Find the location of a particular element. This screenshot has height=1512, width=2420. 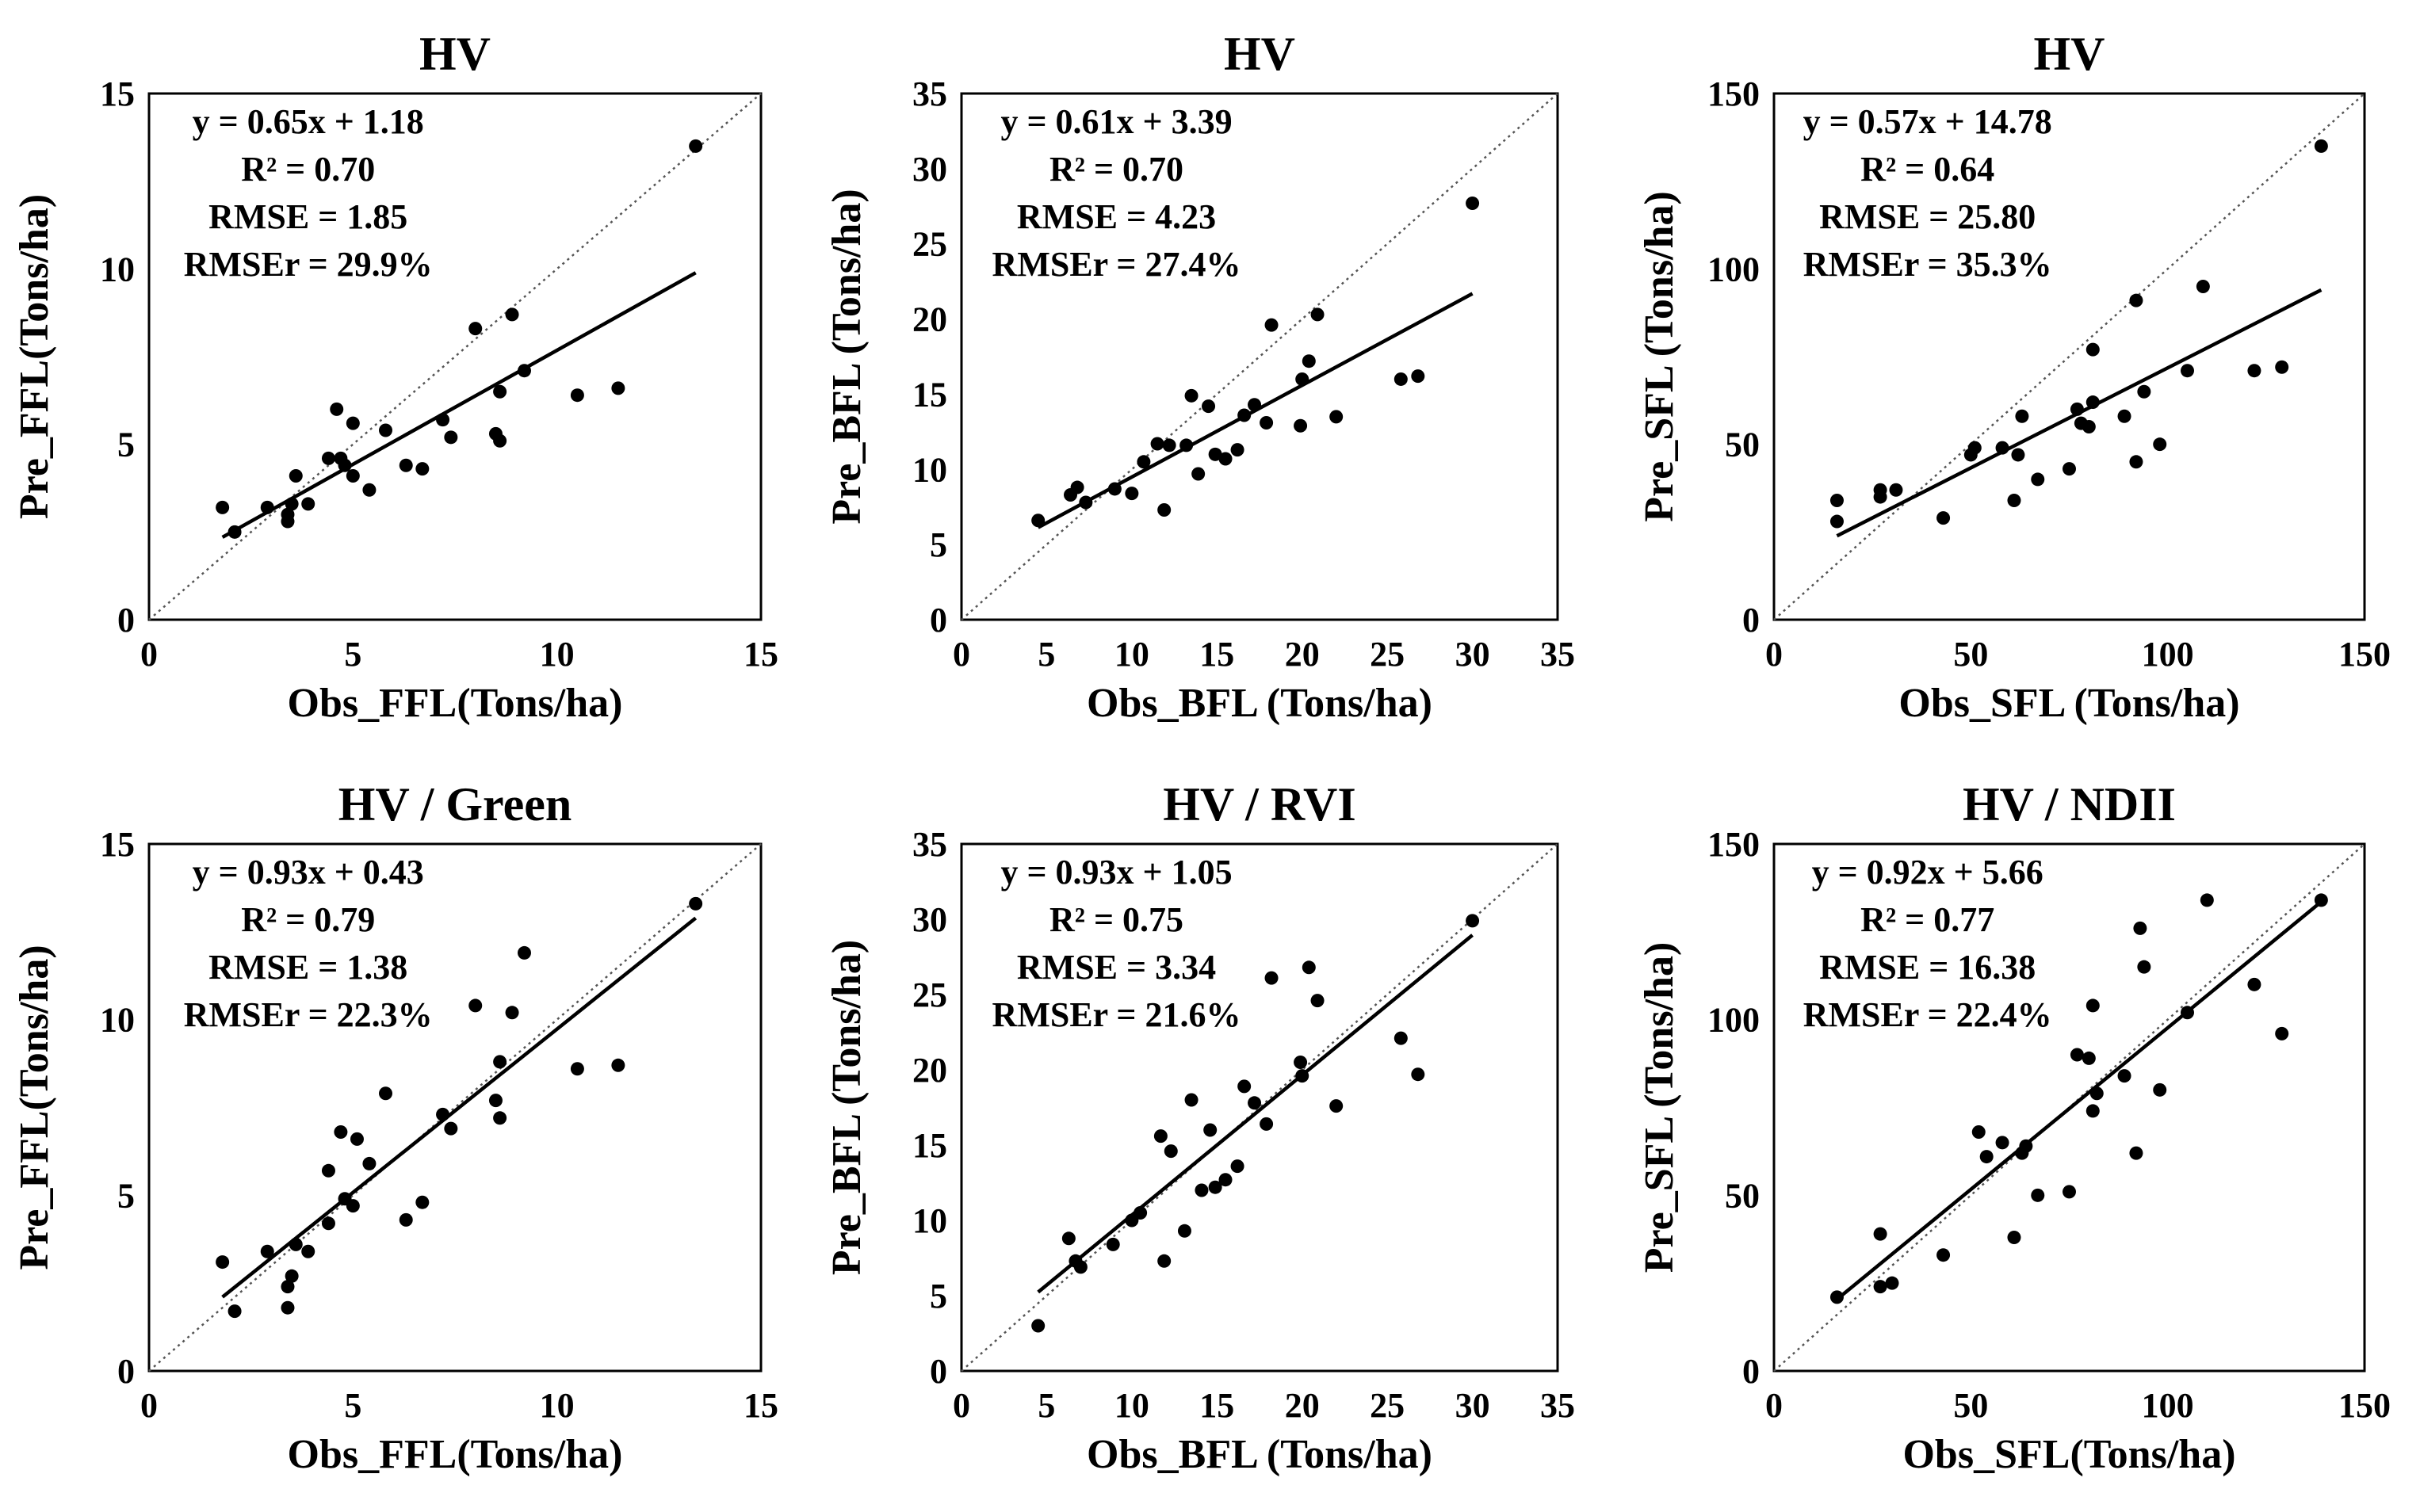

x-tick-label: 100 is located at coordinates (2168, 654).